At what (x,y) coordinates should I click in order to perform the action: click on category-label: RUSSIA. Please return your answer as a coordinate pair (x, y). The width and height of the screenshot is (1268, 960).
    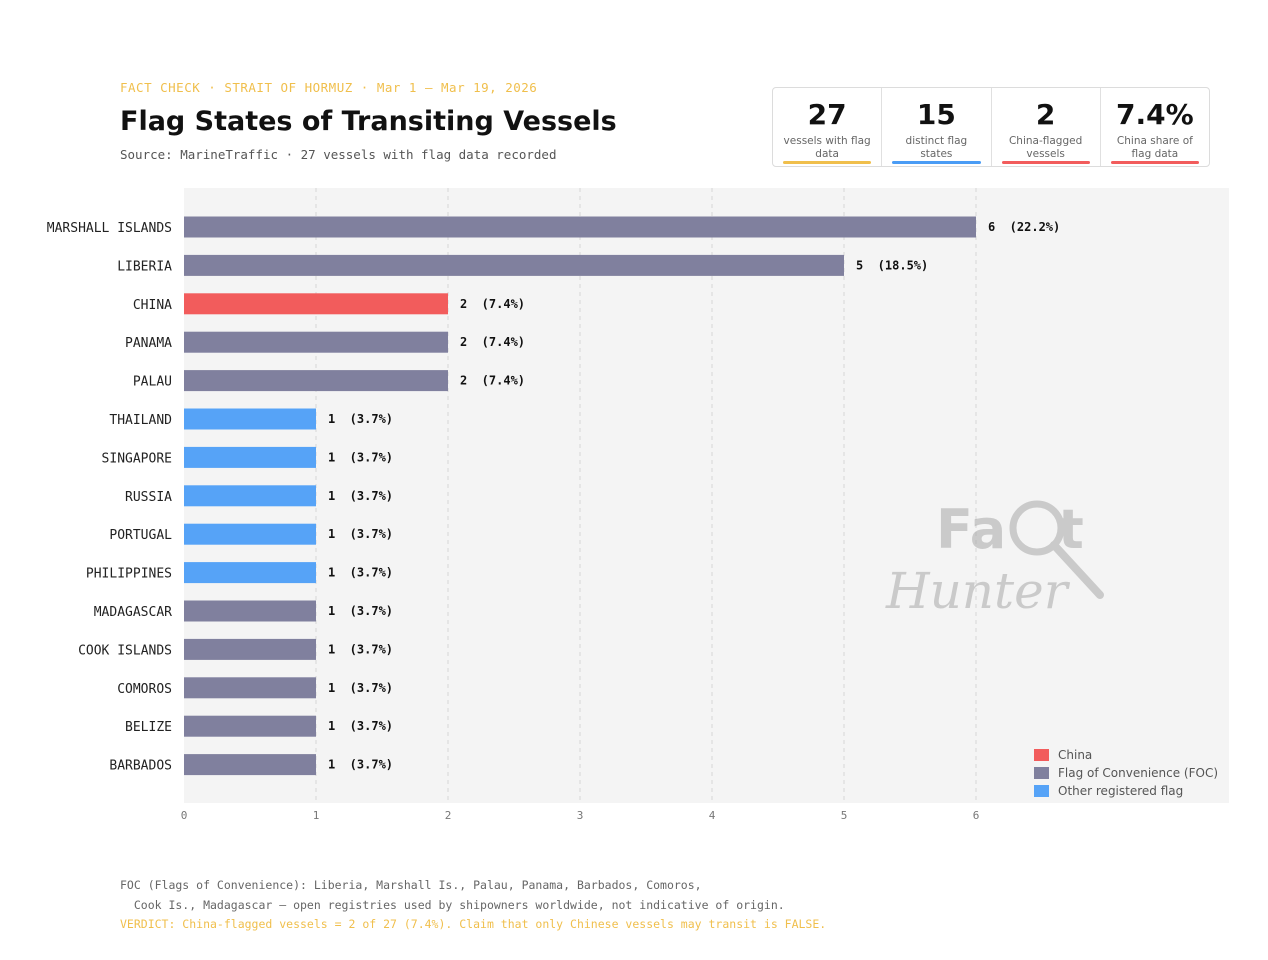
    Looking at the image, I should click on (148, 497).